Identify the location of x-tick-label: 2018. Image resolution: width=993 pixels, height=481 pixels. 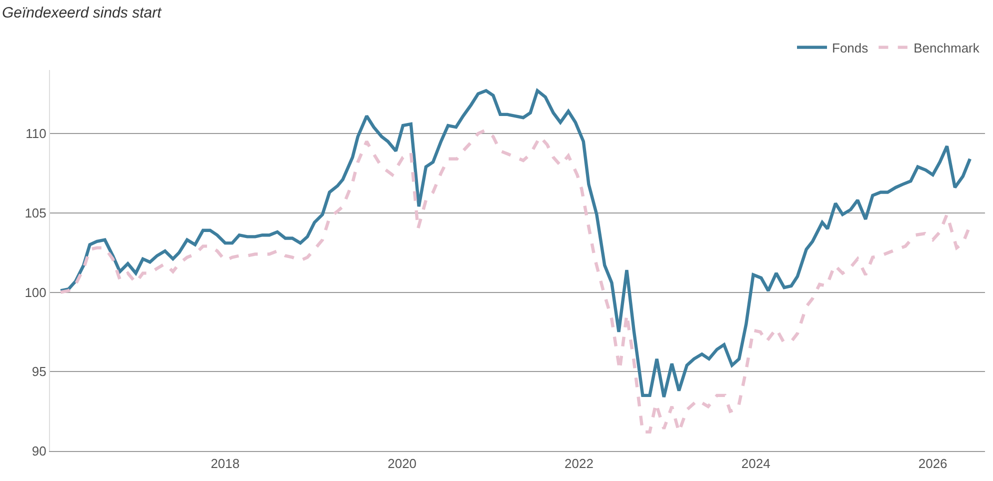
(225, 463).